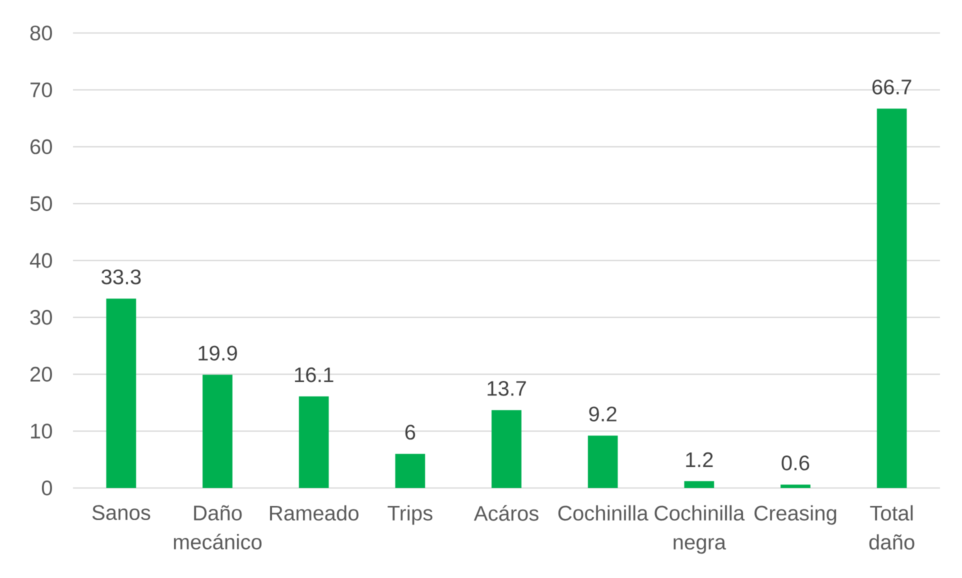 This screenshot has height=578, width=962. What do you see at coordinates (41, 260) in the screenshot?
I see `y-tick-label: 40` at bounding box center [41, 260].